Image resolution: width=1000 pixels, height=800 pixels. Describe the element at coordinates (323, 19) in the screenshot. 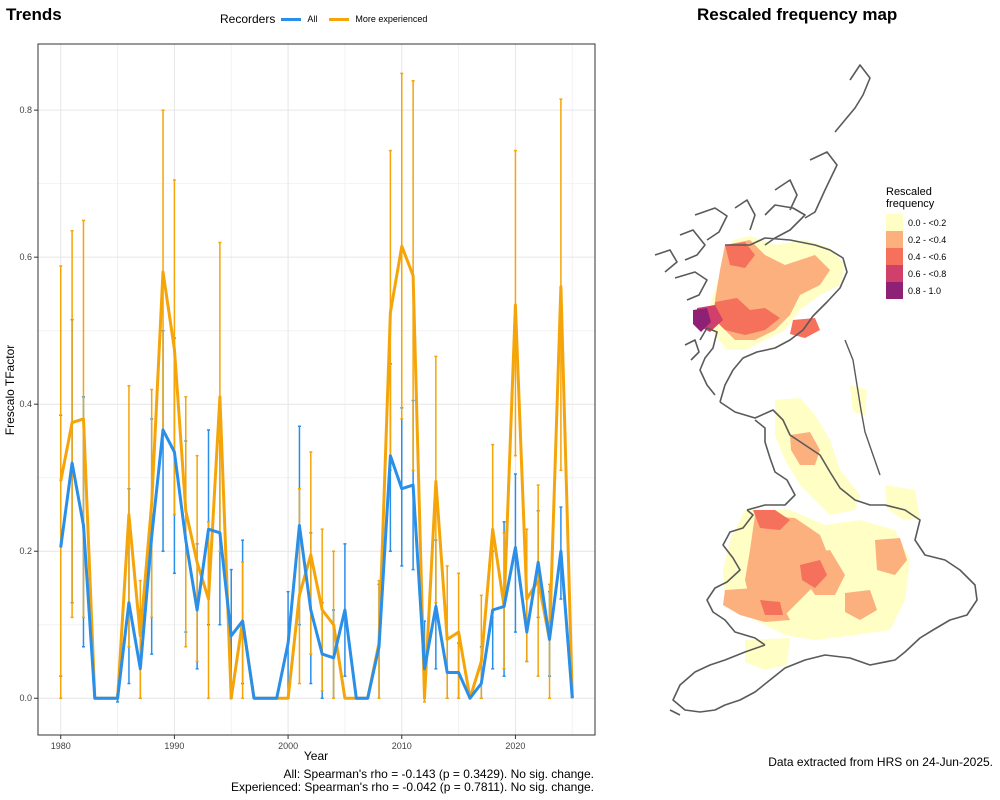

I see `recorders-legend: Recorders All More experienced` at that location.